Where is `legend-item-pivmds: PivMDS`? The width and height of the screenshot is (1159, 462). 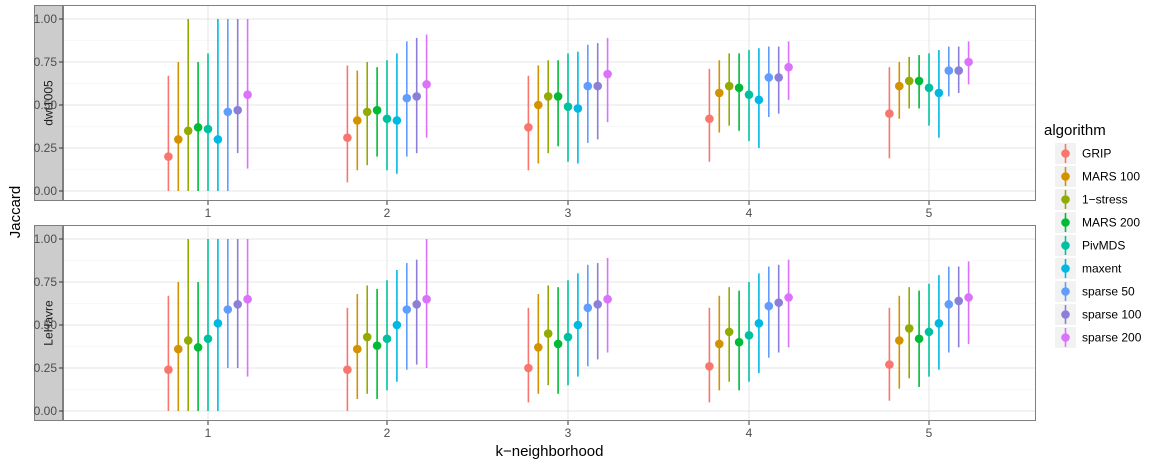
legend-item-pivmds: PivMDS is located at coordinates (1089, 245).